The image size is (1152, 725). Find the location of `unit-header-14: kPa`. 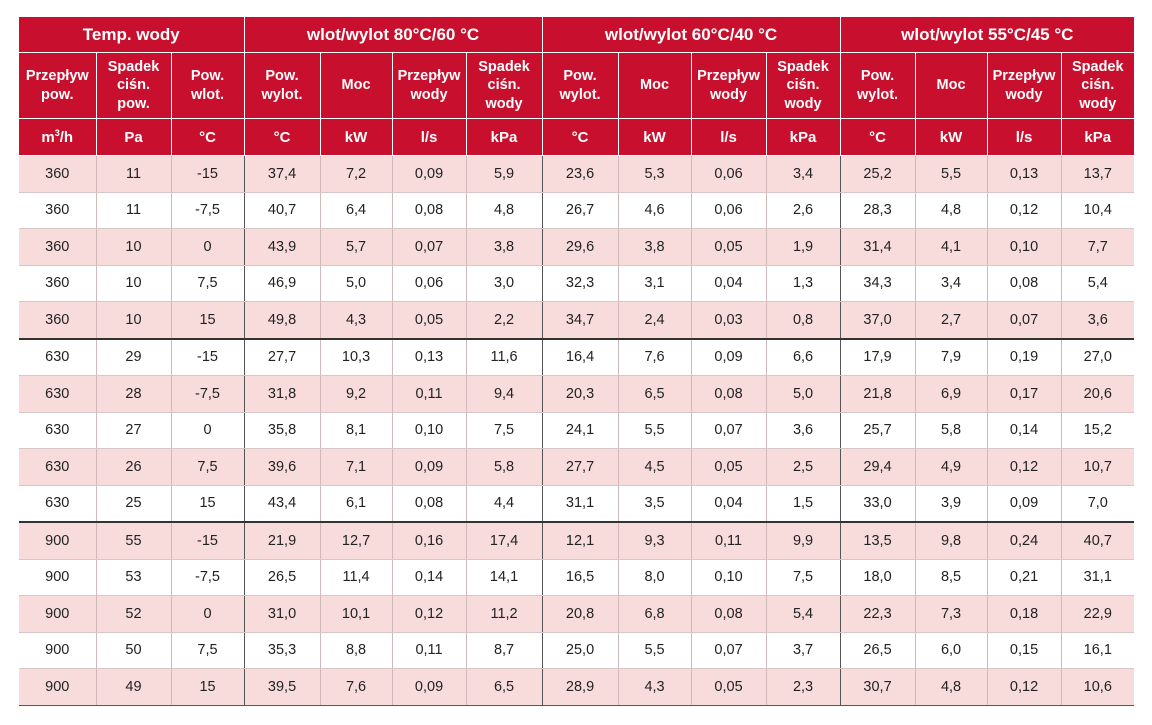

unit-header-14: kPa is located at coordinates (1098, 137).